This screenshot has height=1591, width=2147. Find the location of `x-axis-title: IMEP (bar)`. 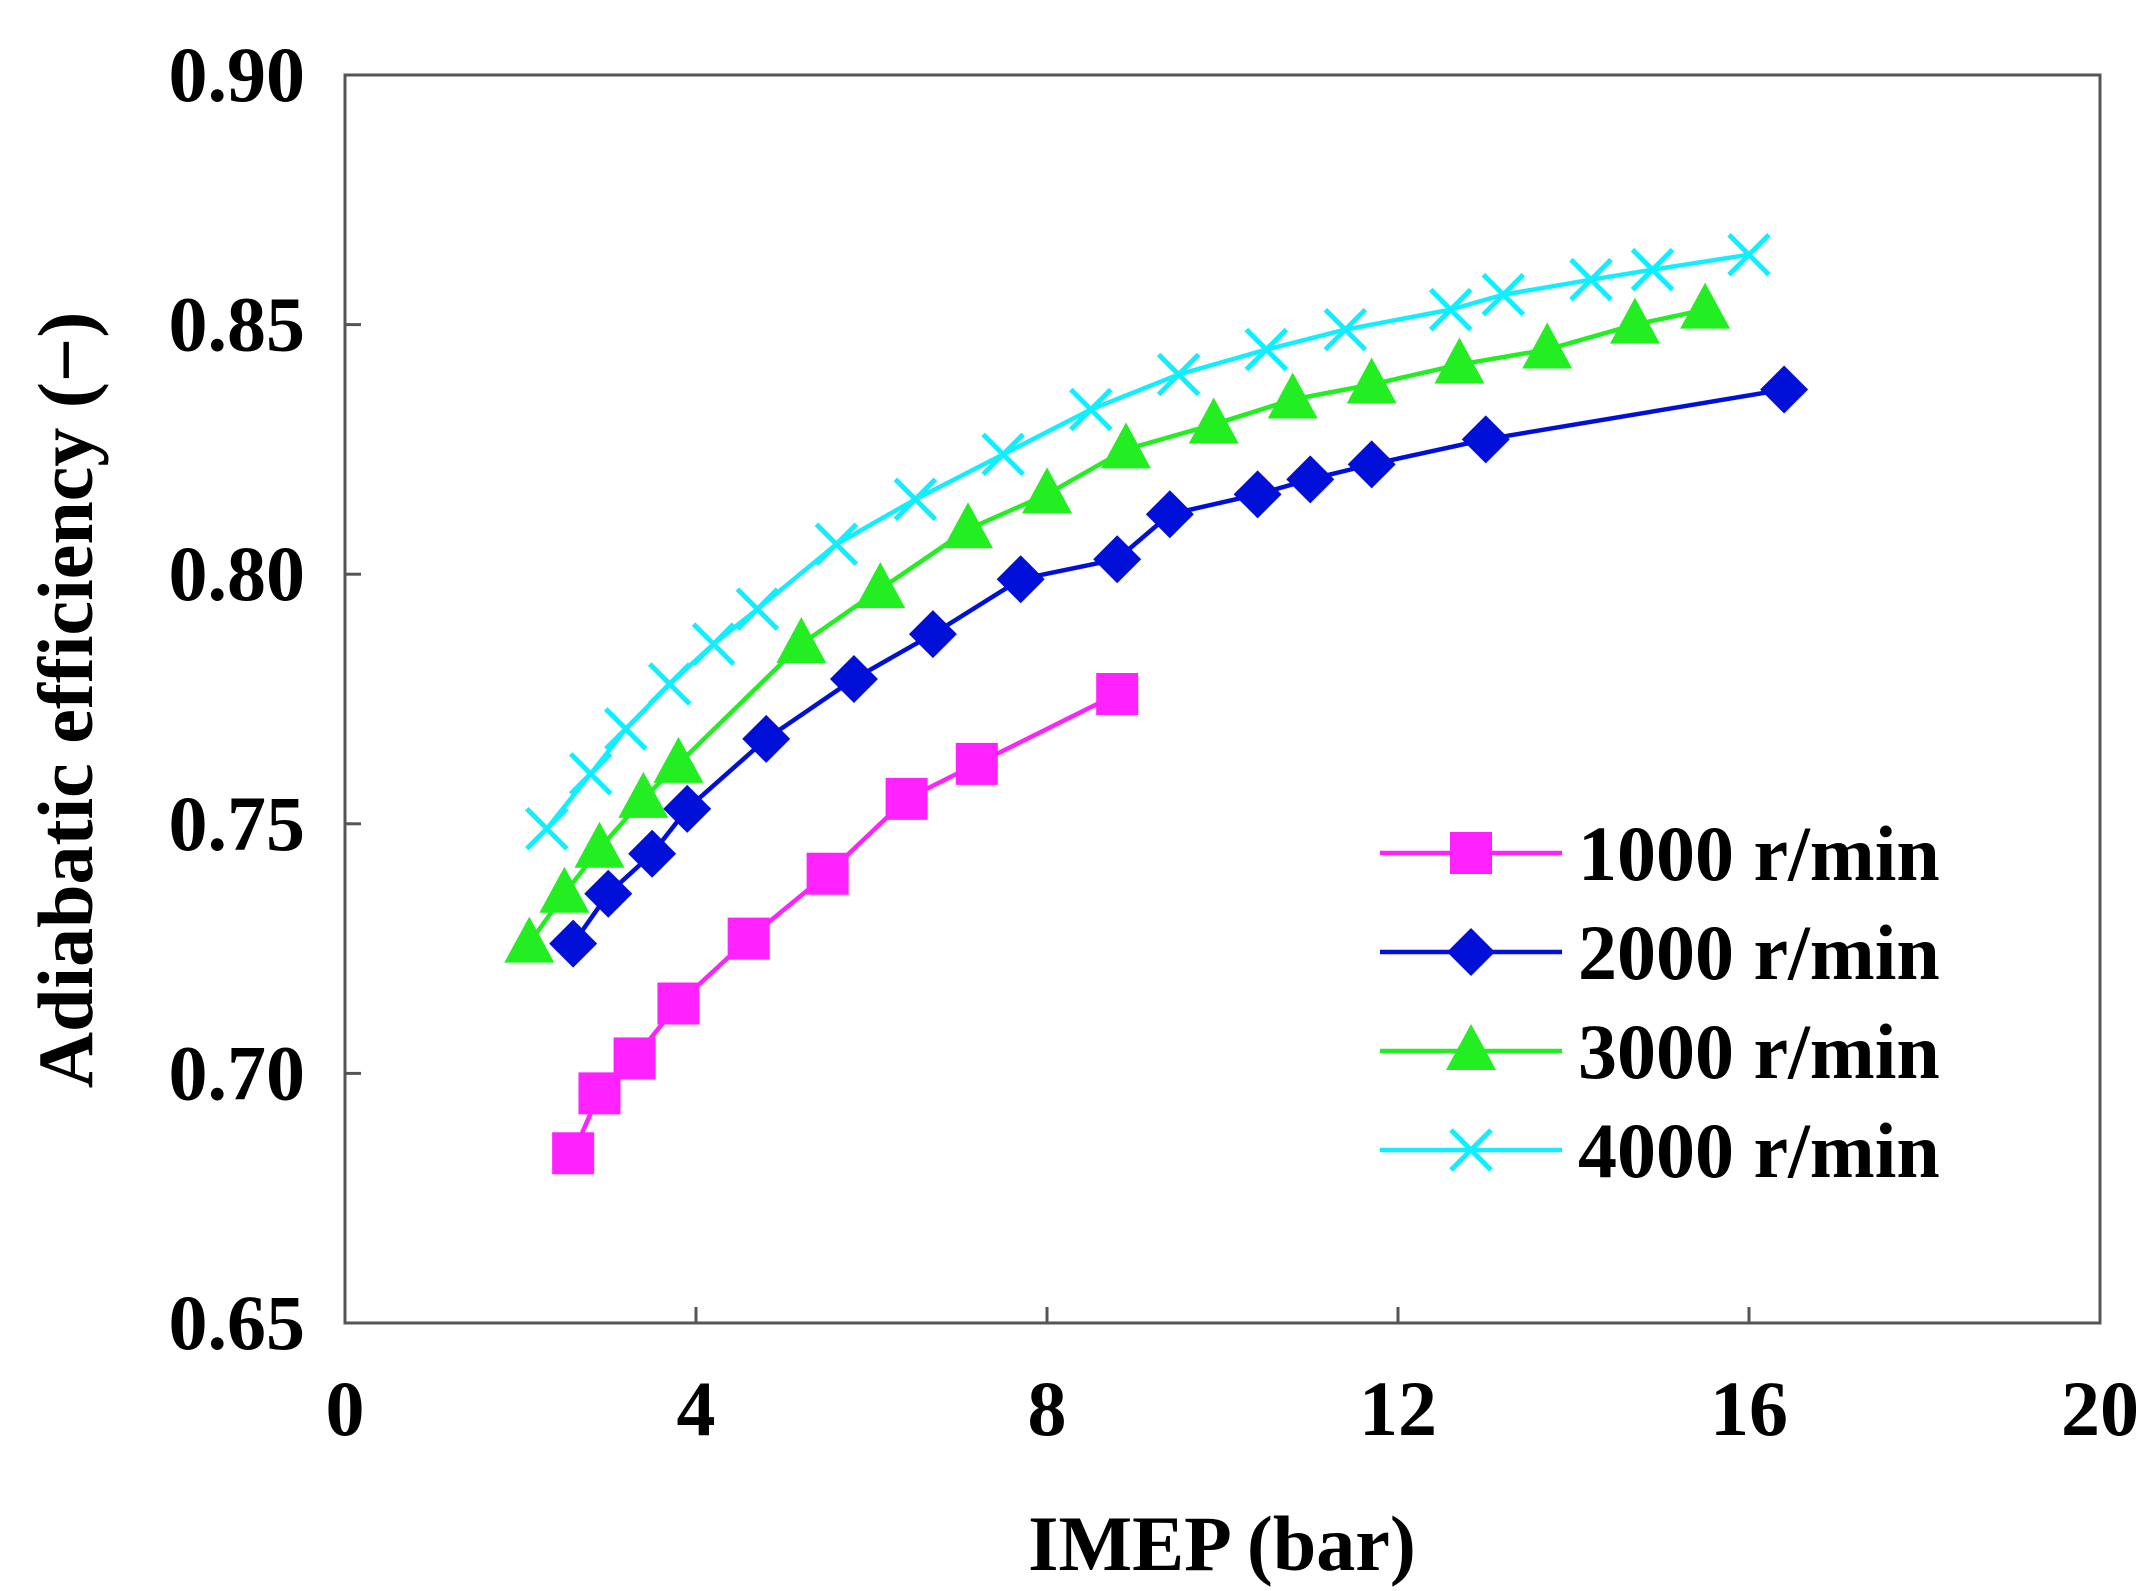

x-axis-title: IMEP (bar) is located at coordinates (1222, 1543).